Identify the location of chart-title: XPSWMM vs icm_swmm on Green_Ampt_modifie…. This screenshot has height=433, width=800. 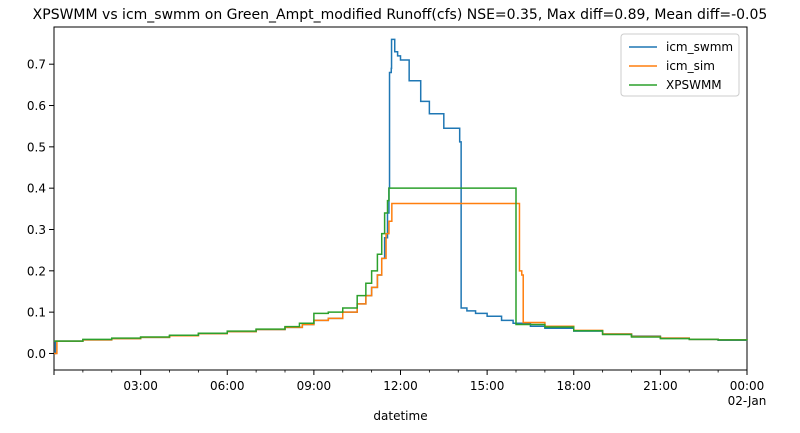
(400, 15).